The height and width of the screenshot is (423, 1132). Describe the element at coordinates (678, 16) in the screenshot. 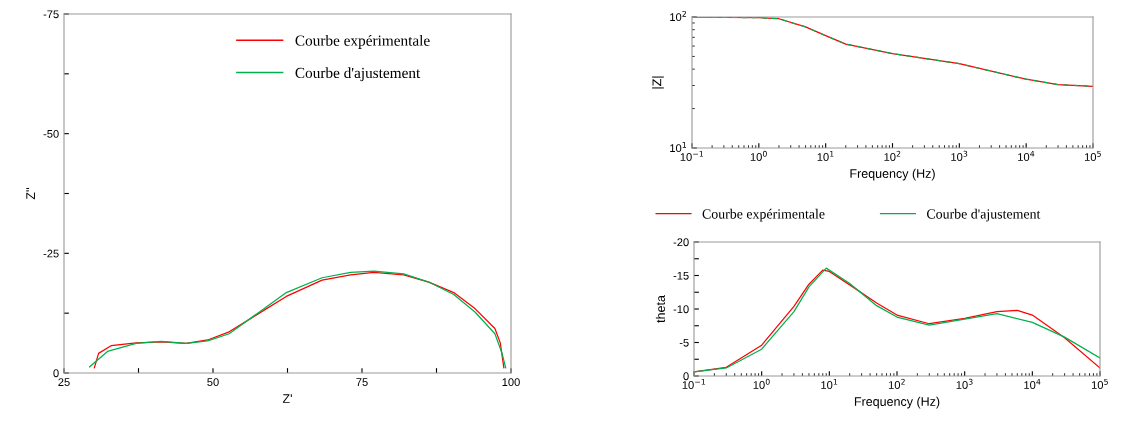

I see `y-tick-label: 10$^{2}$` at that location.